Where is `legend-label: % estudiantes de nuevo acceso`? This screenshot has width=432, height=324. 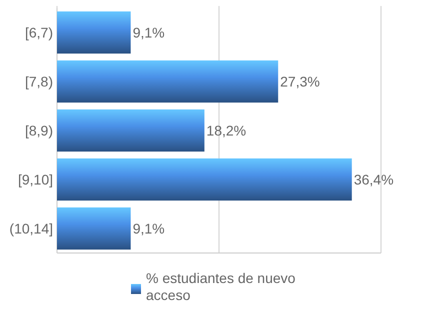 legend-label: % estudiantes de nuevo acceso is located at coordinates (221, 286).